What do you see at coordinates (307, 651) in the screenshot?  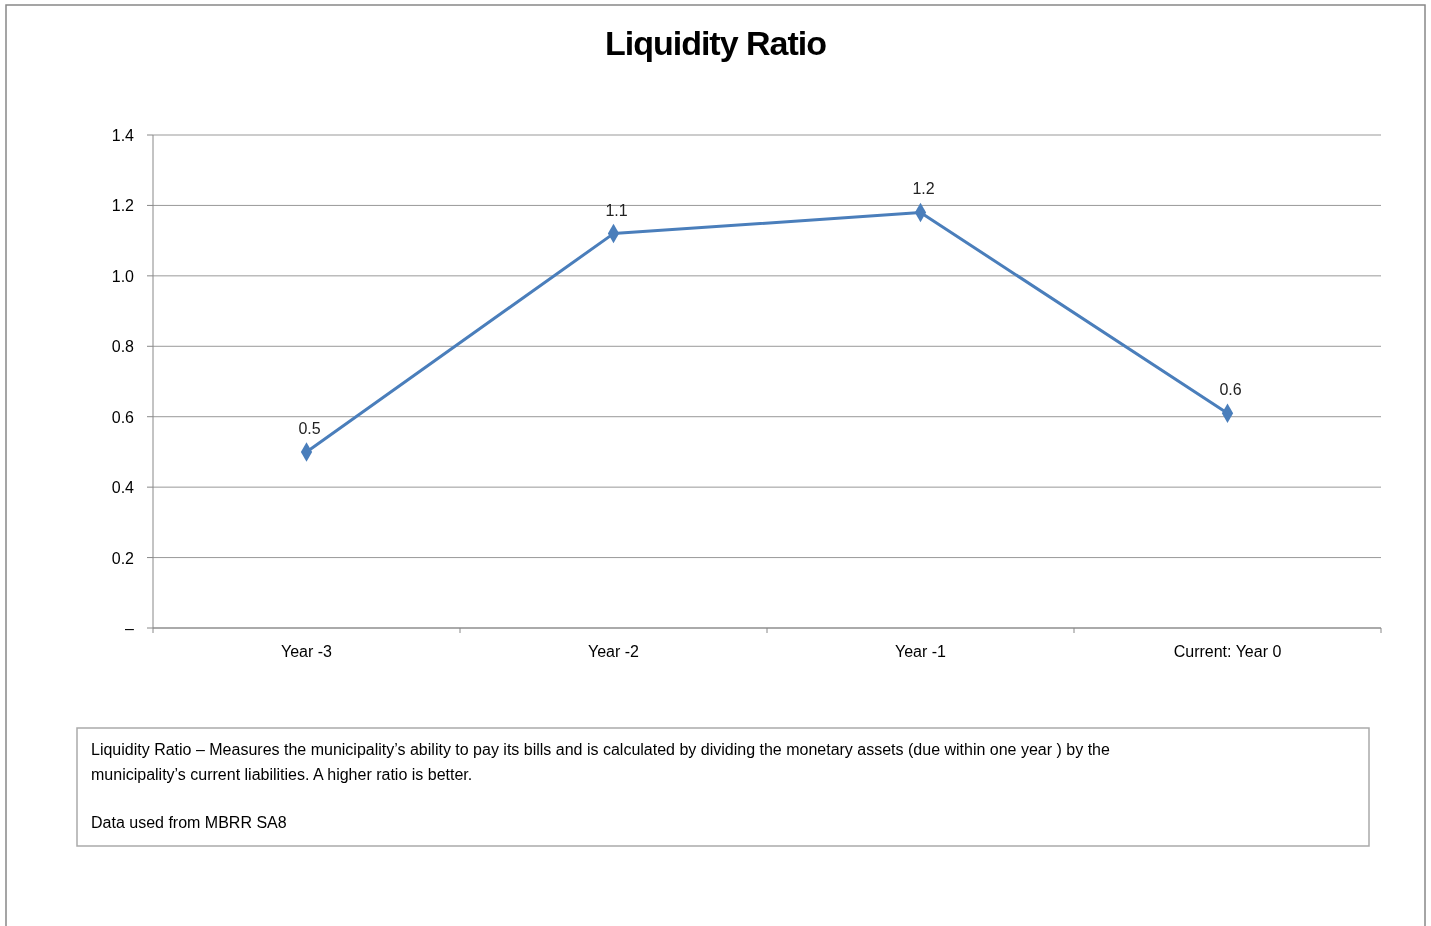 I see `x-tick-label: Year -3` at bounding box center [307, 651].